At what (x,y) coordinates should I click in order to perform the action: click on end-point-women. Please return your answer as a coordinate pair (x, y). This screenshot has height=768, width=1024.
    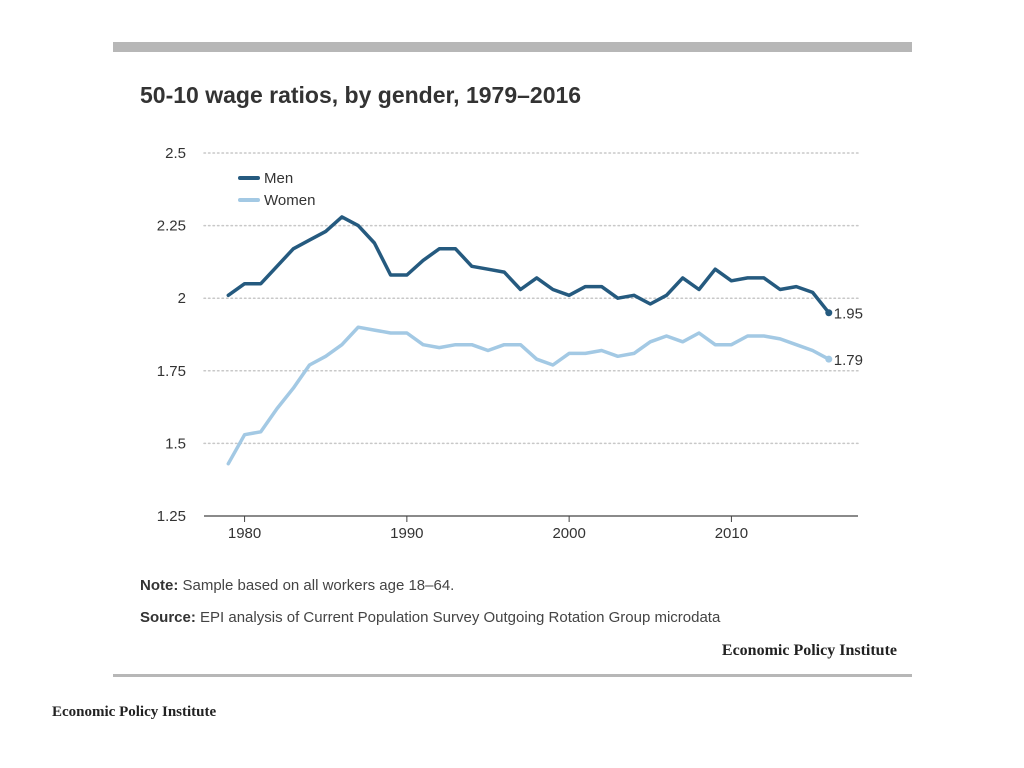
    Looking at the image, I should click on (829, 359).